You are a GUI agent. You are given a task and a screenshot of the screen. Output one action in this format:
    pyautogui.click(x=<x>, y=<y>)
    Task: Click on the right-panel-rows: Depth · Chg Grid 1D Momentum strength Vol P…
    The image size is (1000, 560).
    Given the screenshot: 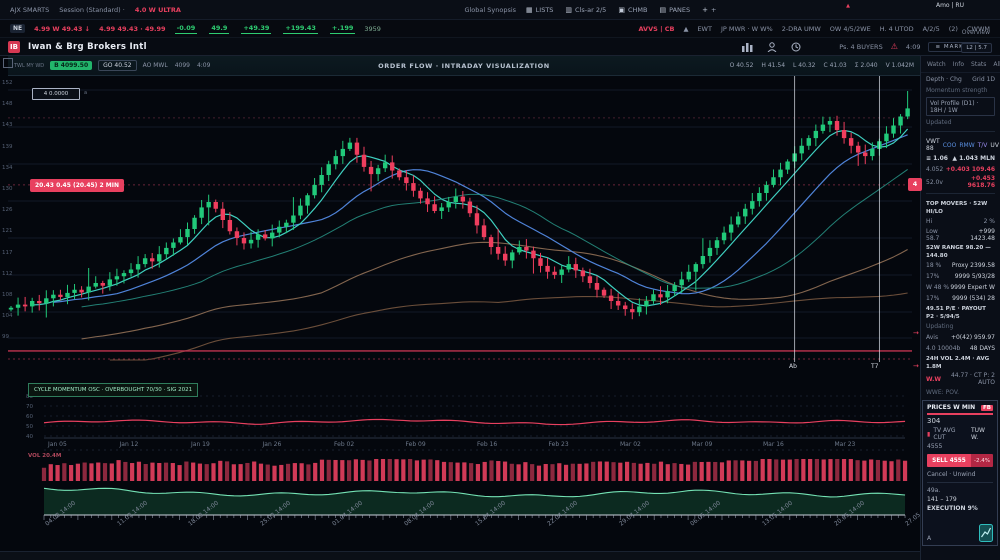 What is the action you would take?
    pyautogui.click(x=960, y=235)
    